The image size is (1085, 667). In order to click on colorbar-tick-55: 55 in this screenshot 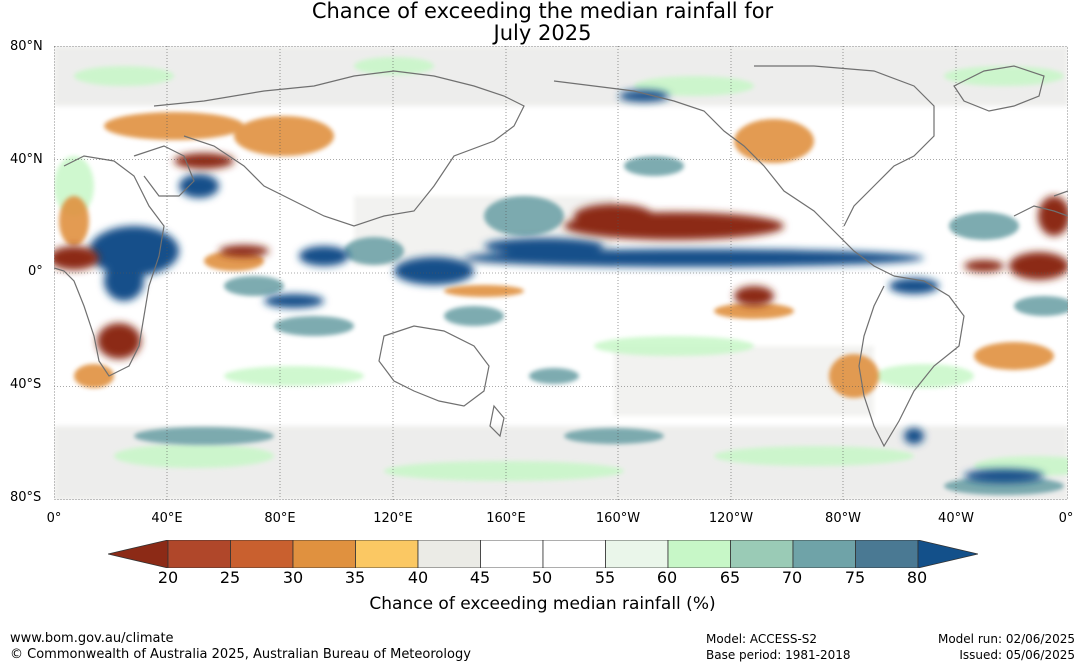, I will do `click(605, 577)`.